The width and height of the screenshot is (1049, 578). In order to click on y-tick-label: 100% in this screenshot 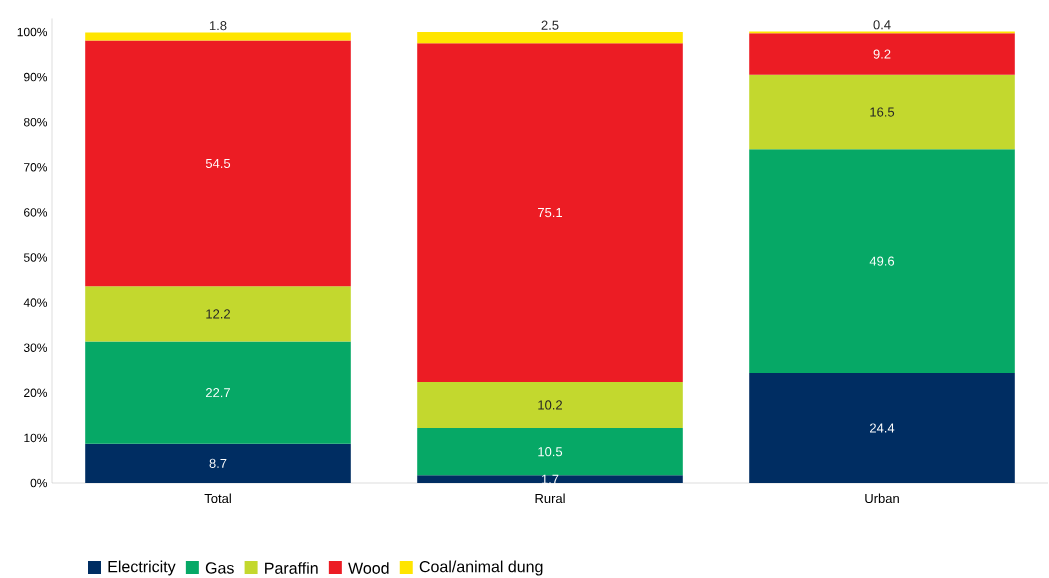, I will do `click(32, 32)`.